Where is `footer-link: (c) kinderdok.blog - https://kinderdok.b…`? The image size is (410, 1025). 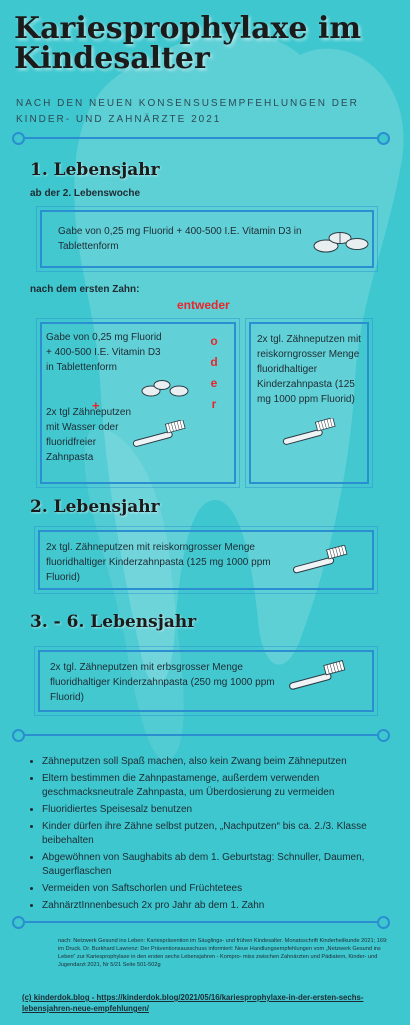
footer-link: (c) kinderdok.blog - https://kinderdok.b… is located at coordinates (193, 1003).